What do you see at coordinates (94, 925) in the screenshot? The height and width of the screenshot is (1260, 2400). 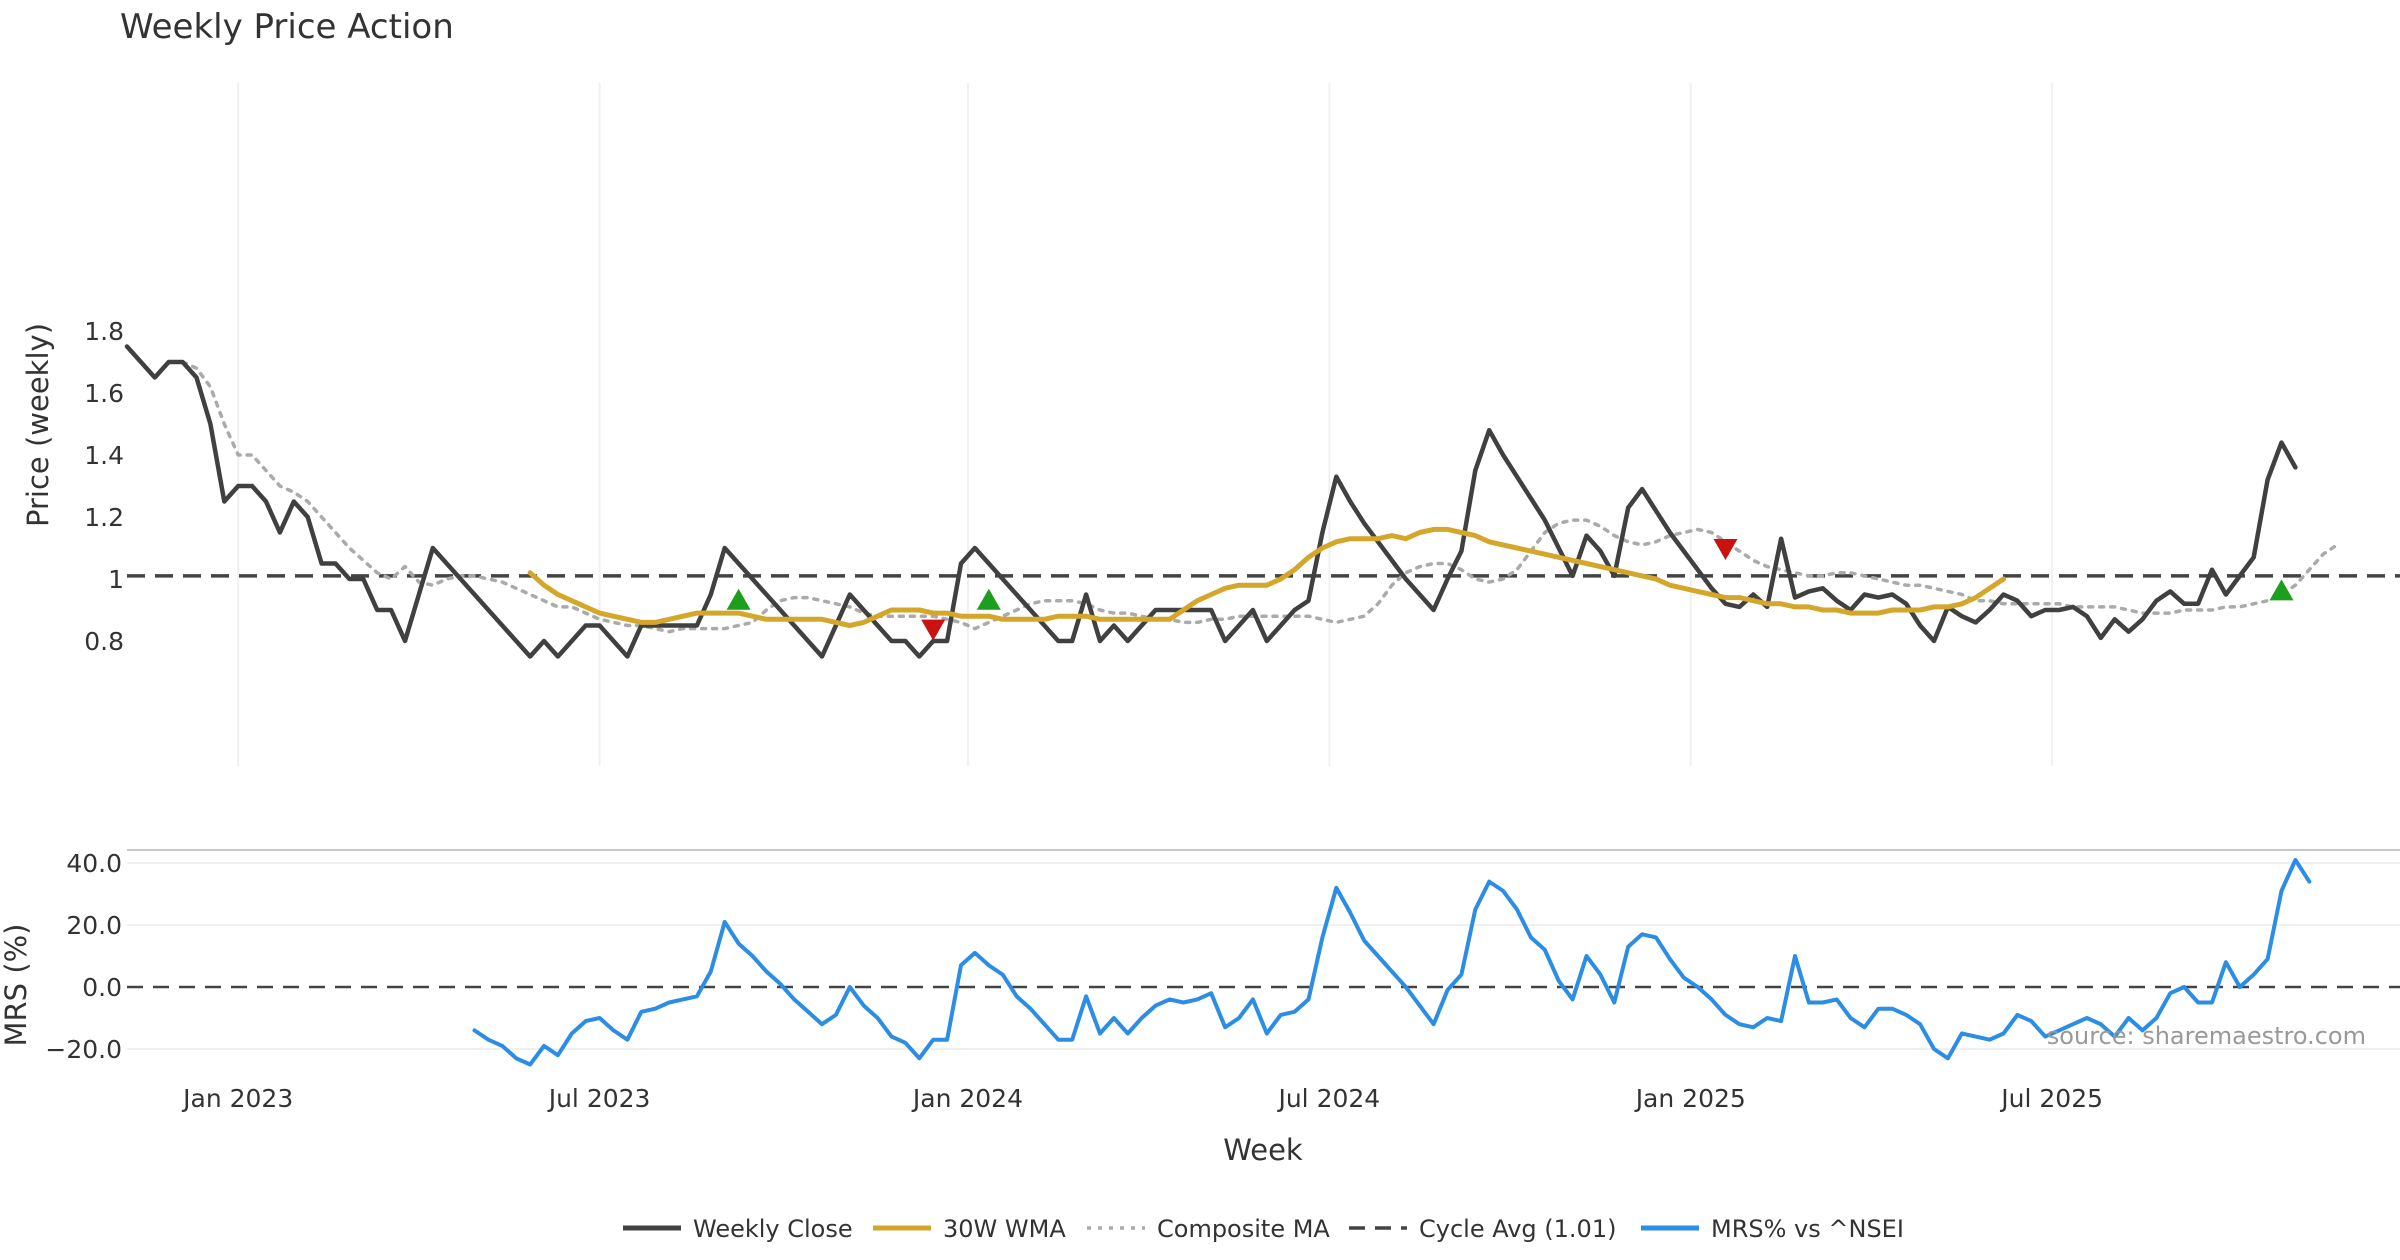 I see `mrs-y-tick-label: 20.0` at bounding box center [94, 925].